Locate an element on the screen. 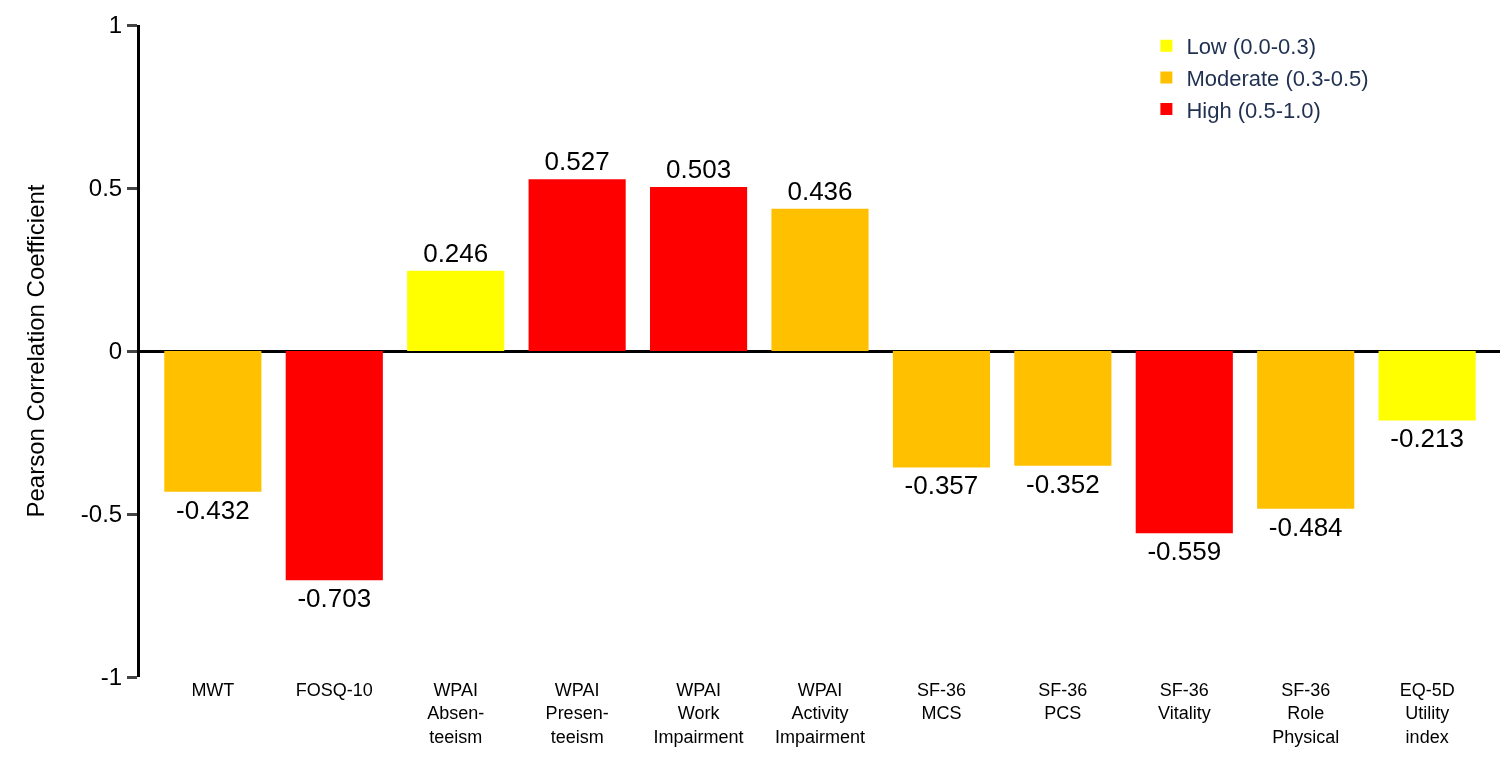  x-tick-label: EQ-5D Utility index is located at coordinates (1427, 713).